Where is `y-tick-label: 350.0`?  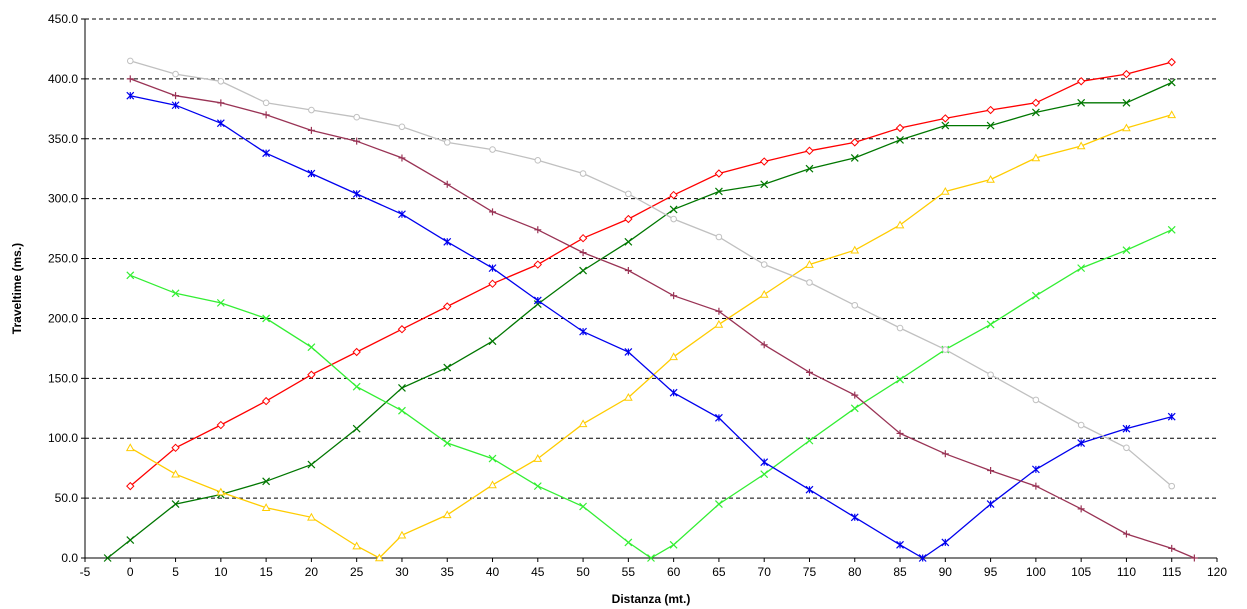
y-tick-label: 350.0 is located at coordinates (63, 139).